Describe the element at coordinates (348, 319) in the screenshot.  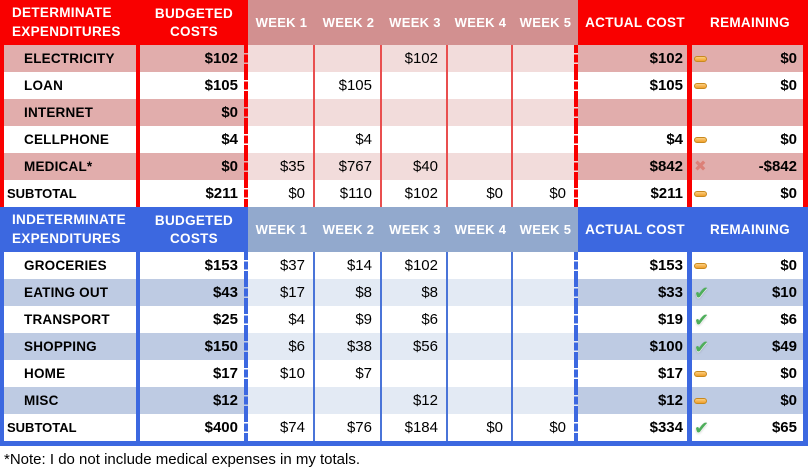
I see `week-2-cell: $9` at that location.